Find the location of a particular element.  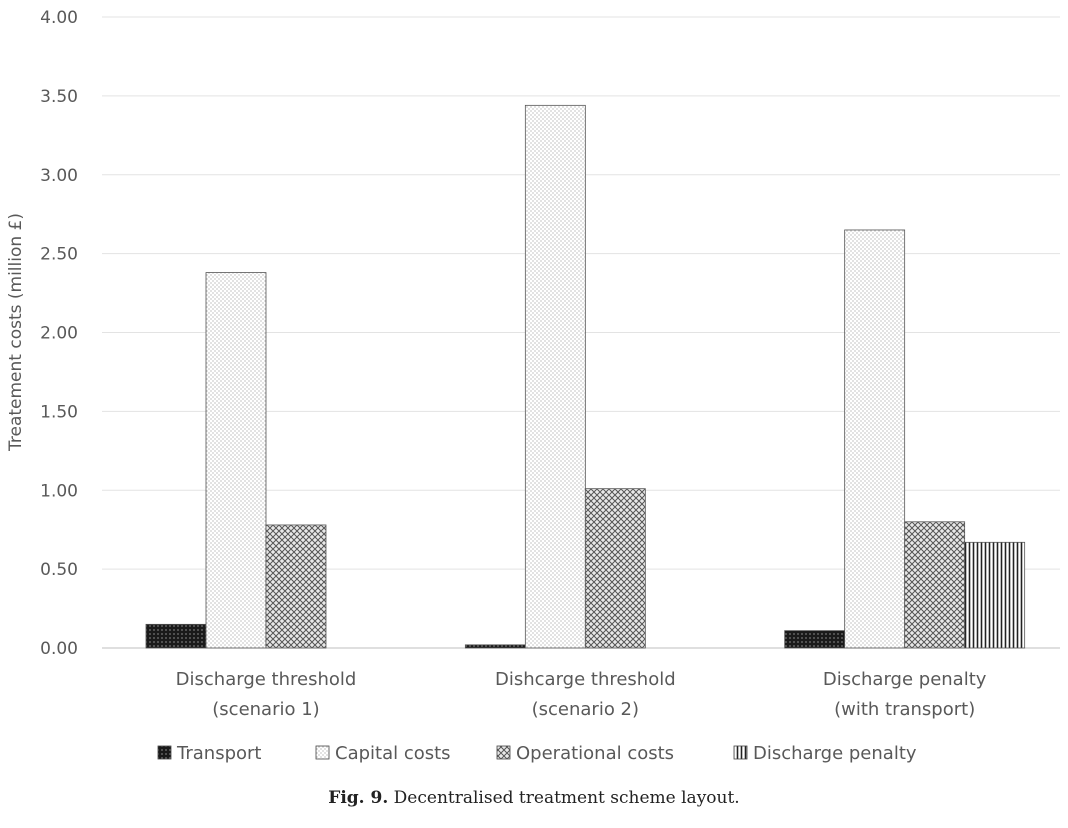

category-label: (scenario 1) is located at coordinates (265, 709).